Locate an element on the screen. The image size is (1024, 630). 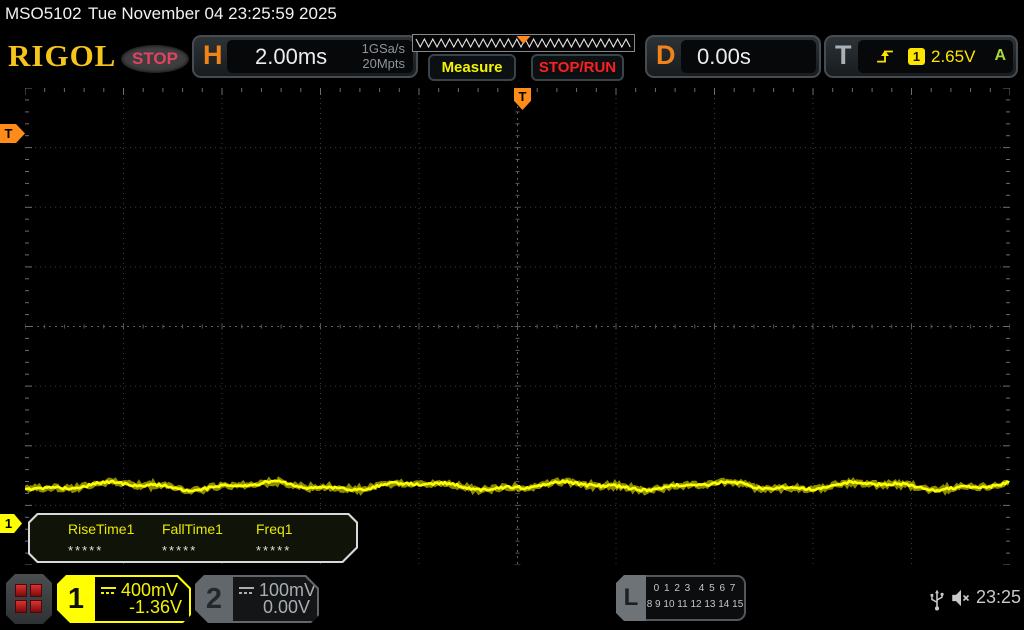
channel2-number: 2 is located at coordinates (214, 599).